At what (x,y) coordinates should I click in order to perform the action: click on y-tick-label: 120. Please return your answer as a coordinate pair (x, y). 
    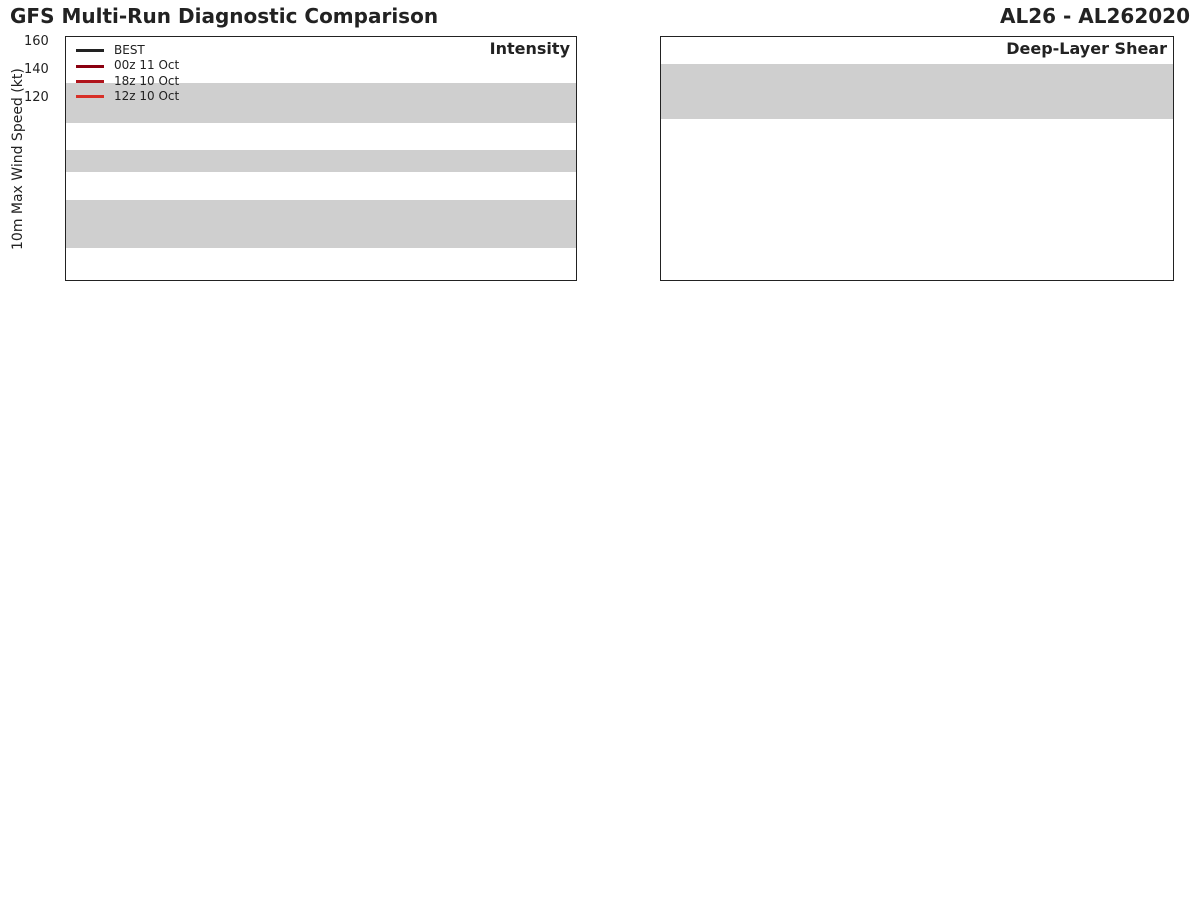
    Looking at the image, I should click on (36, 97).